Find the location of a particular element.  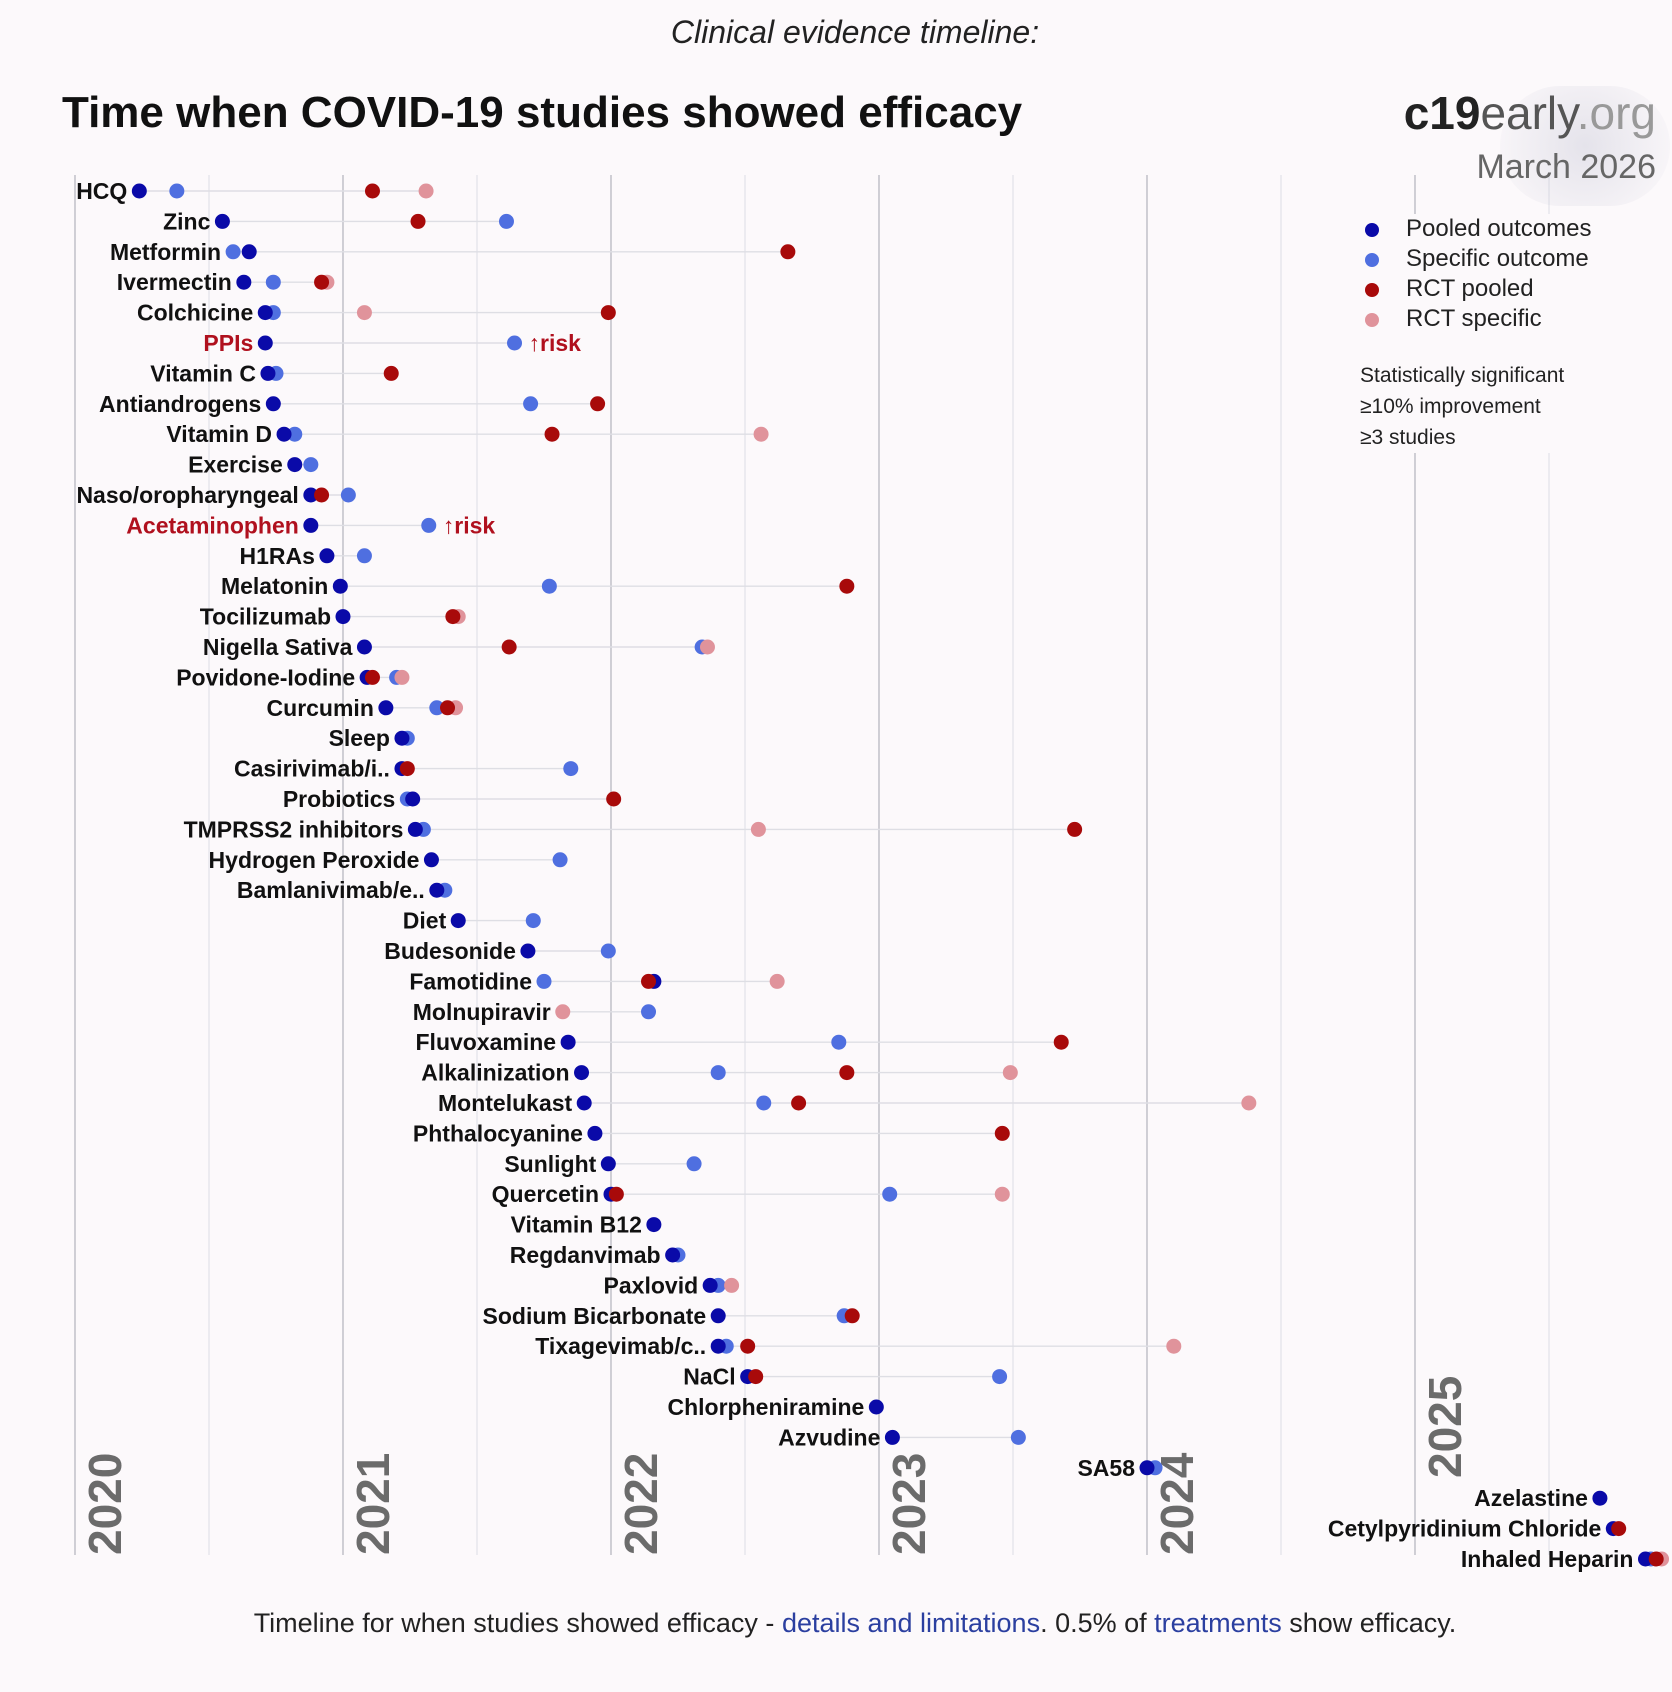

footer-text: show efficacy. is located at coordinates (1369, 1623).